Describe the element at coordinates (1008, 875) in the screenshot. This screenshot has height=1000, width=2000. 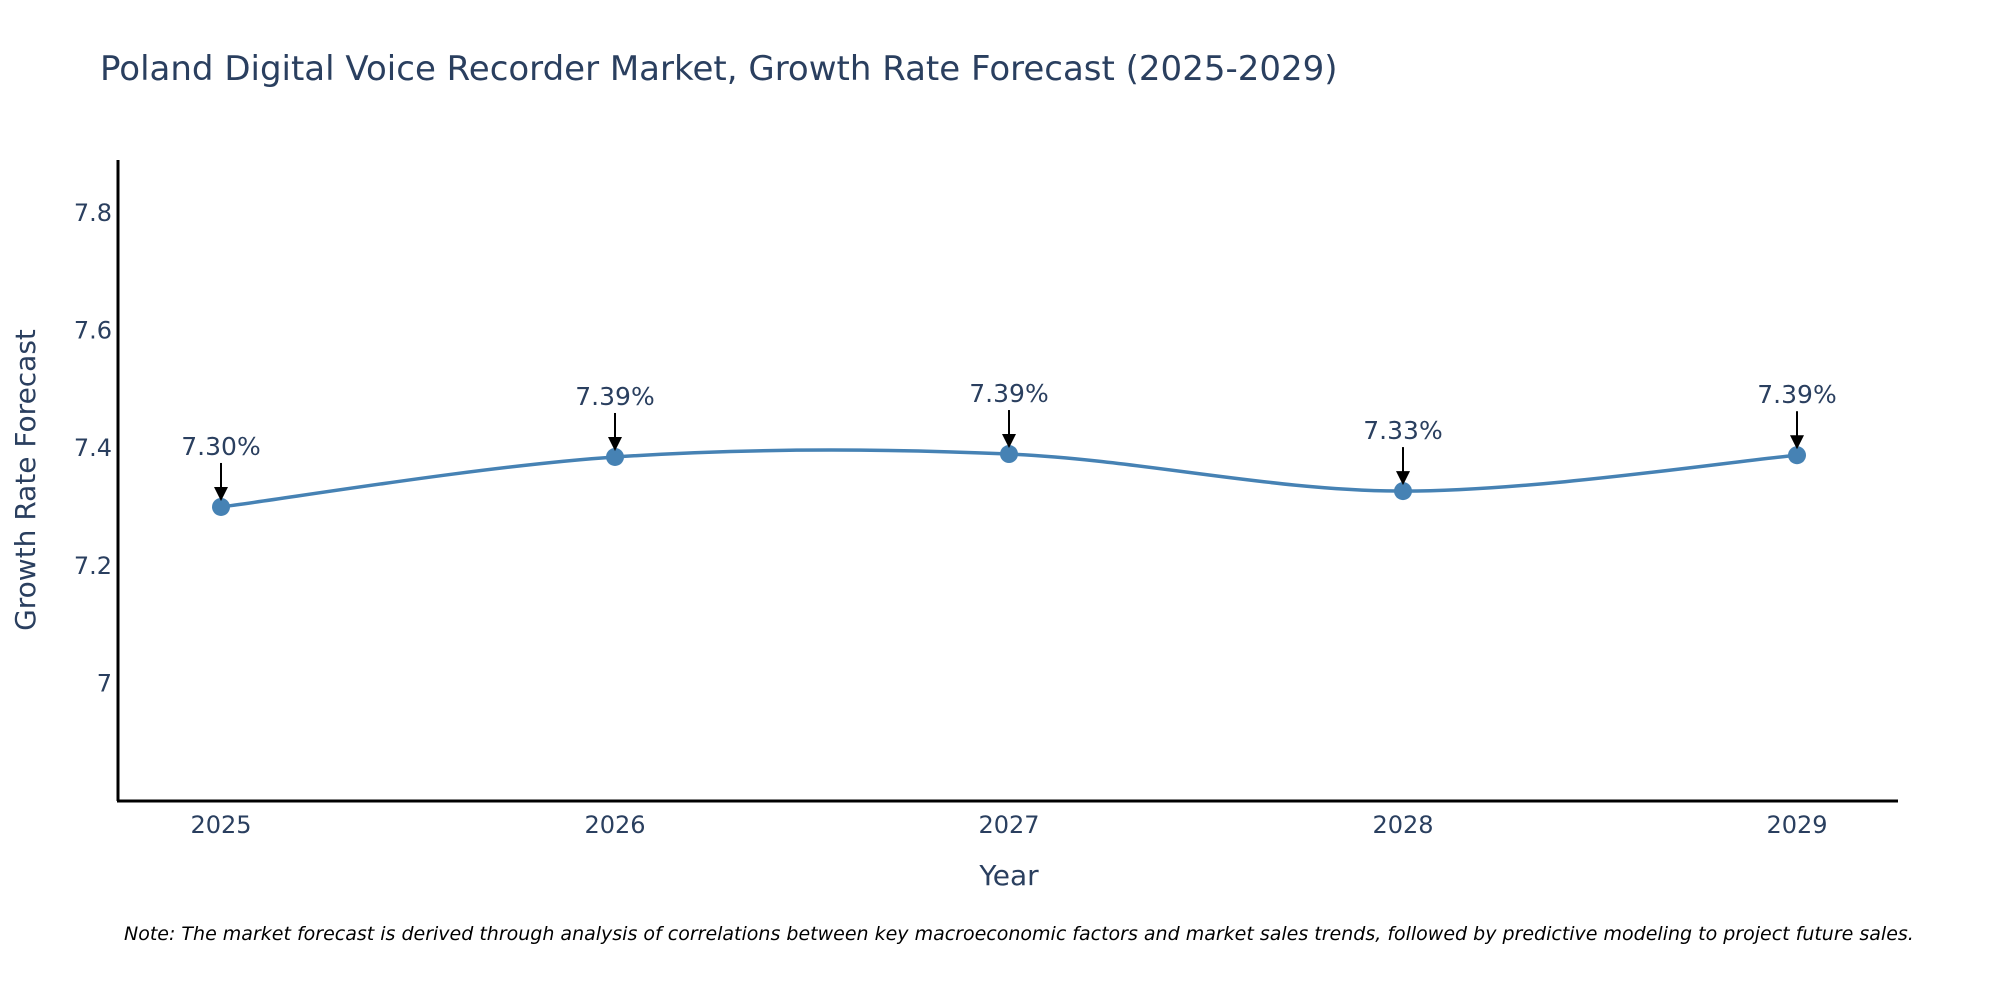
I see `x-axis-title: Year` at that location.